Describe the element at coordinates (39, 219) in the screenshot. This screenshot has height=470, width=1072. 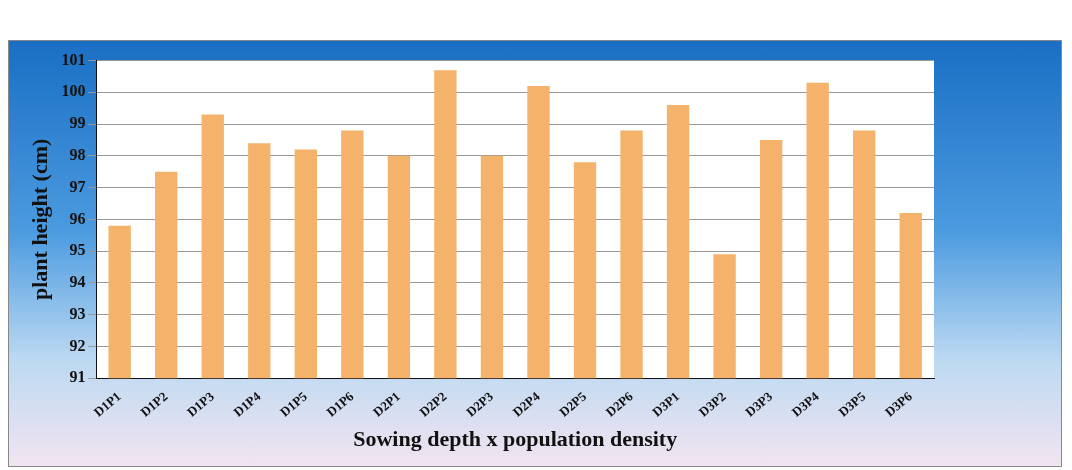
I see `y-axis-title: plant height (cm)` at that location.